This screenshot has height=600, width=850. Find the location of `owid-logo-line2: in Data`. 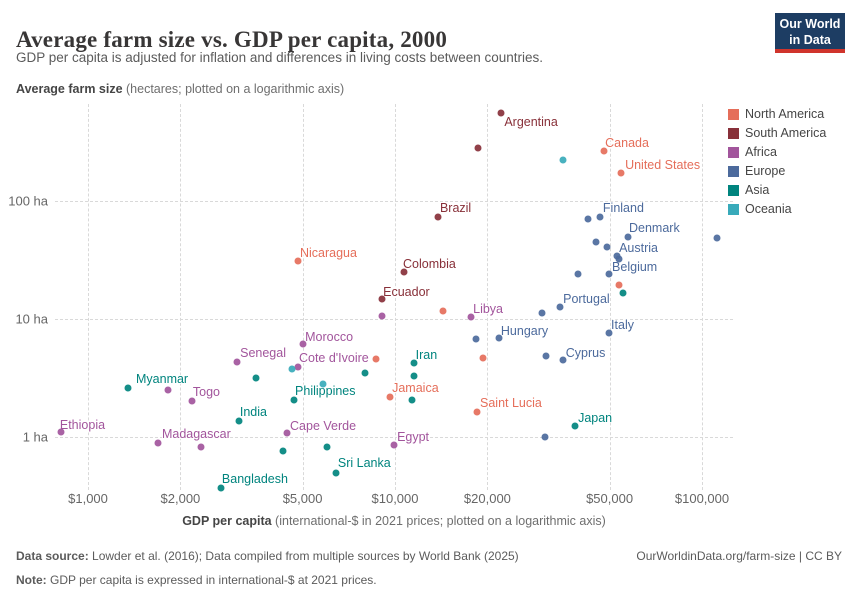

owid-logo-line2: in Data is located at coordinates (810, 40).